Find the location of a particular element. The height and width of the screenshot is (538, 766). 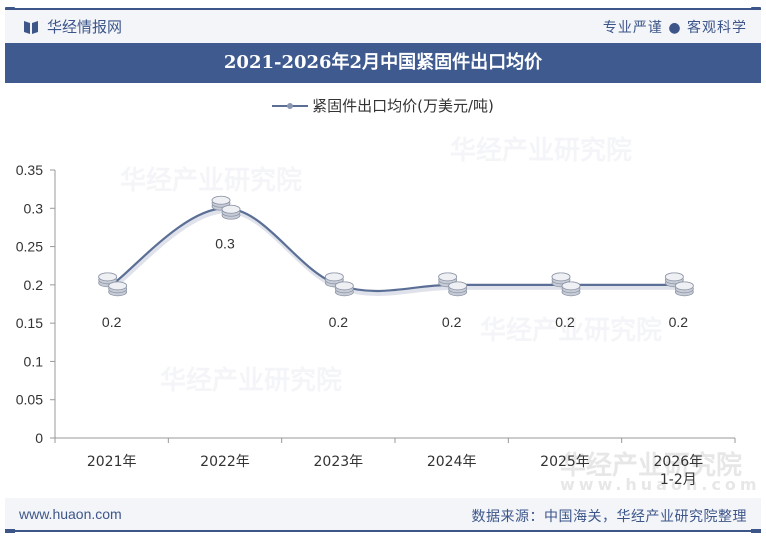

site-link: www.huaon.com is located at coordinates (70, 514).